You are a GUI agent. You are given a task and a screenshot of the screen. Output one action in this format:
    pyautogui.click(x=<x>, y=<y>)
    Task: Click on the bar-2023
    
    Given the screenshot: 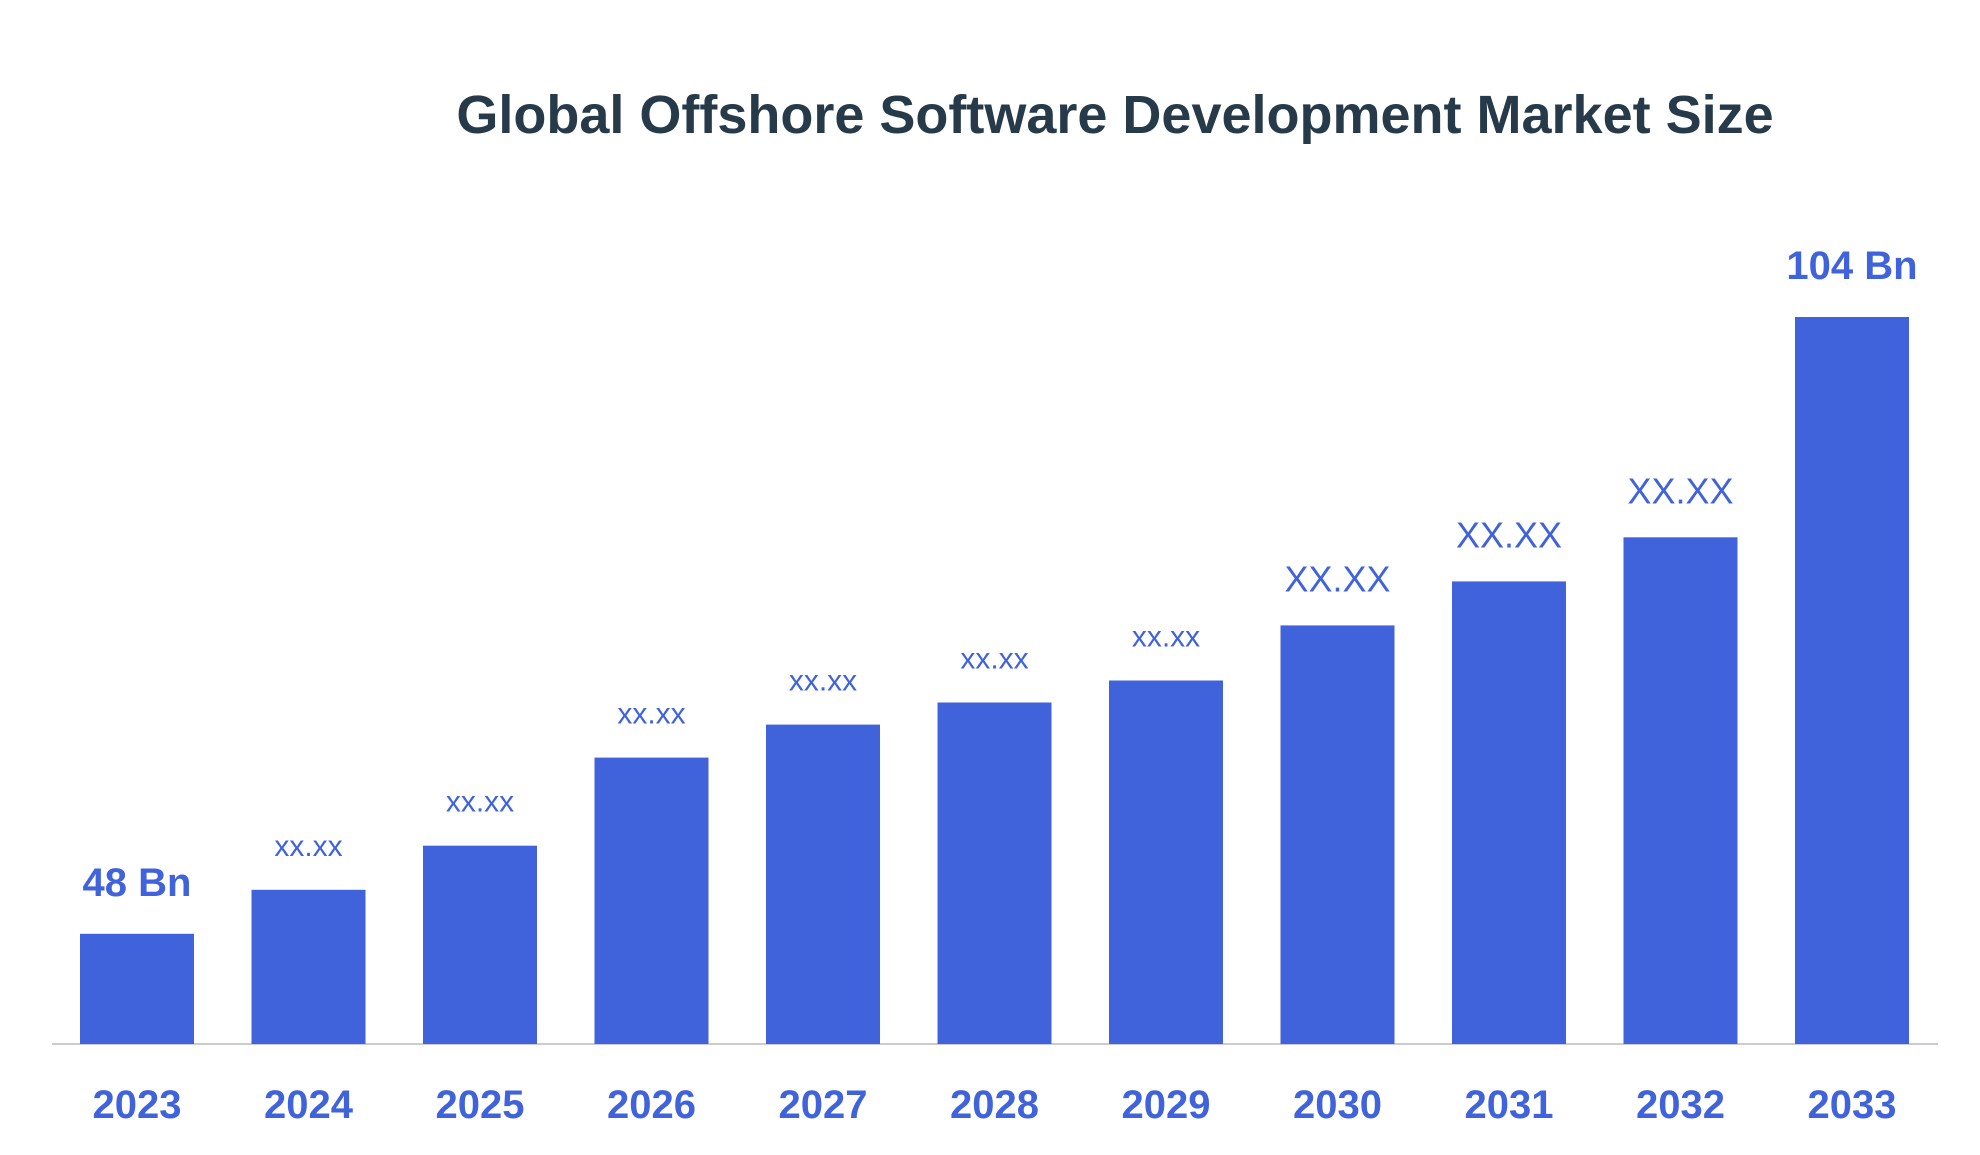 What is the action you would take?
    pyautogui.click(x=137, y=988)
    